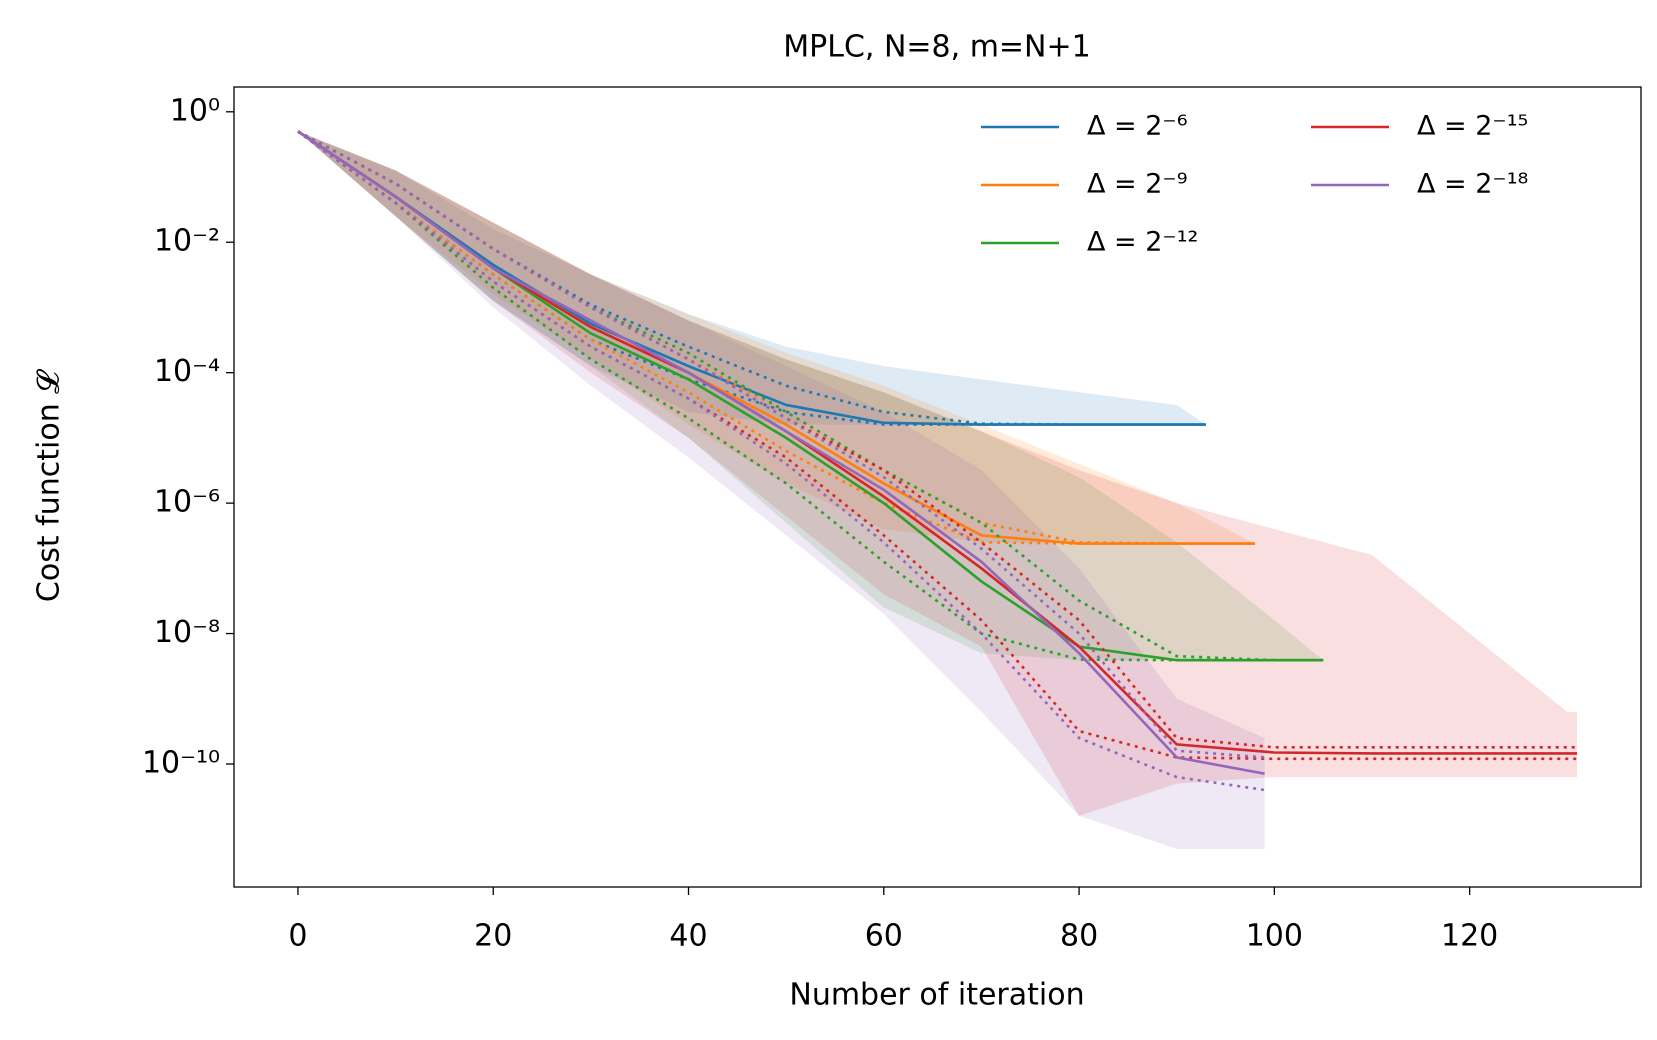 The image size is (1657, 1040). Describe the element at coordinates (1079, 936) in the screenshot. I see `x-tick-label: 80` at that location.